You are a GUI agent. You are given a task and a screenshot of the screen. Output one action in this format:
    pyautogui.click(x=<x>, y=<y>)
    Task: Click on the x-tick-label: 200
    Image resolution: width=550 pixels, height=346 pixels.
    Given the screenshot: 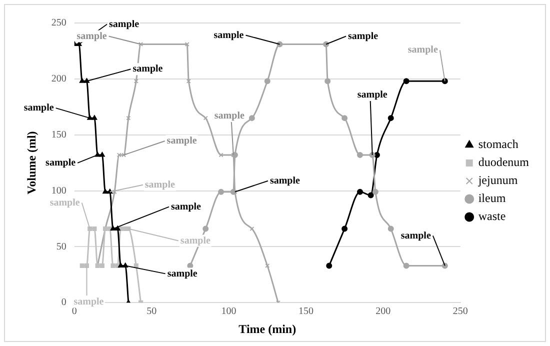 What is the action you would take?
    pyautogui.click(x=383, y=312)
    